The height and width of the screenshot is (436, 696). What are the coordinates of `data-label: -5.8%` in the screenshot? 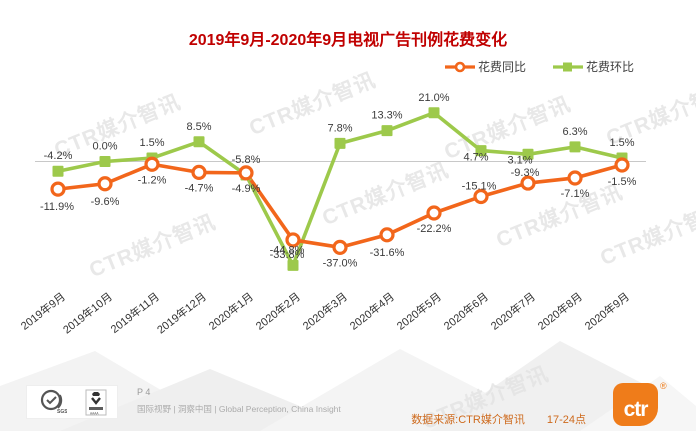 It's located at (246, 160).